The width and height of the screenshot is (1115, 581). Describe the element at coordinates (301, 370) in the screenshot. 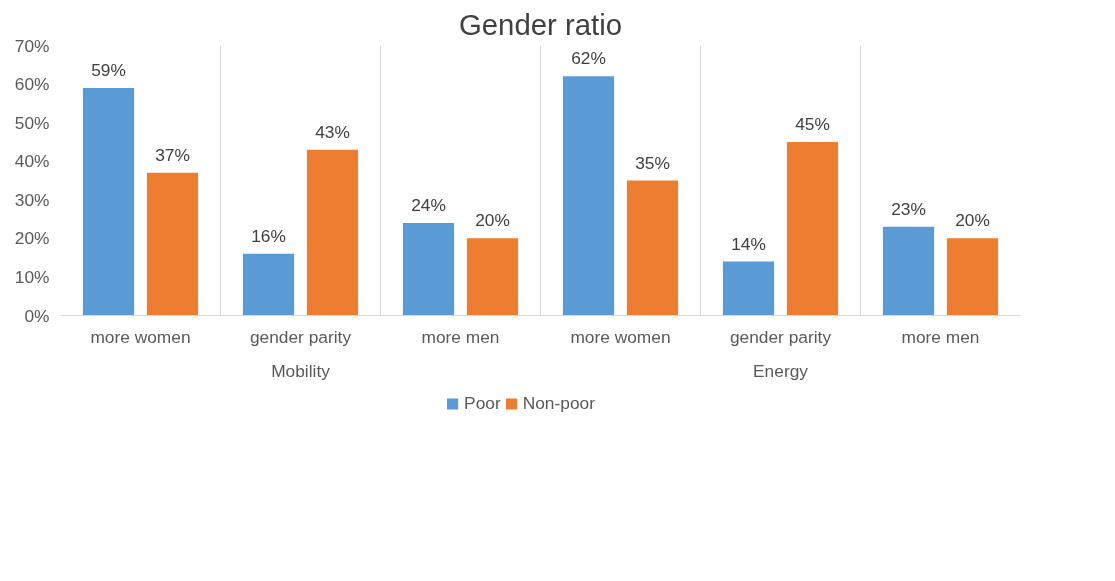

I see `text: Mobility` at that location.